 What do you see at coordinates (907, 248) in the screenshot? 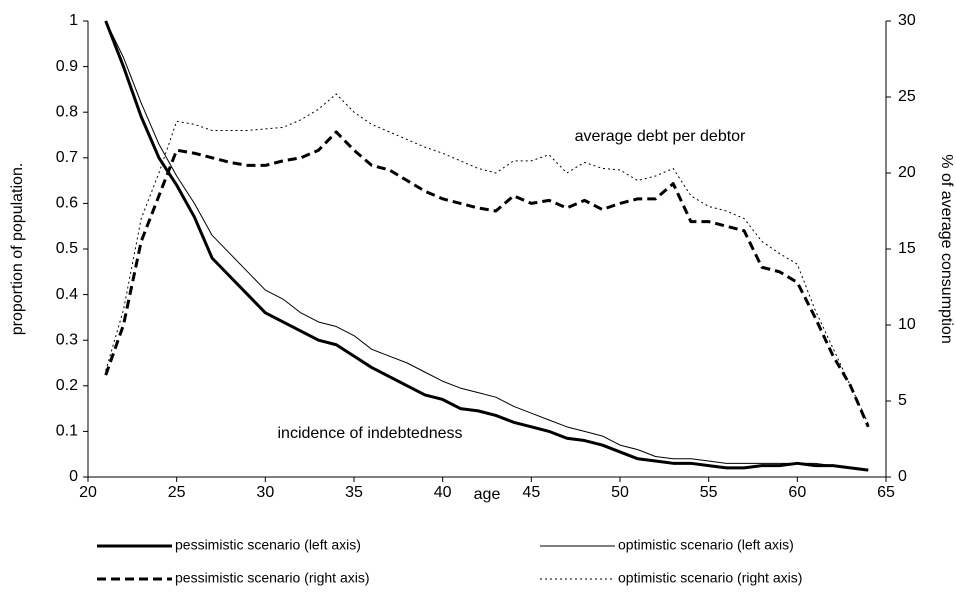
I see `y2-tick-label: 15` at bounding box center [907, 248].